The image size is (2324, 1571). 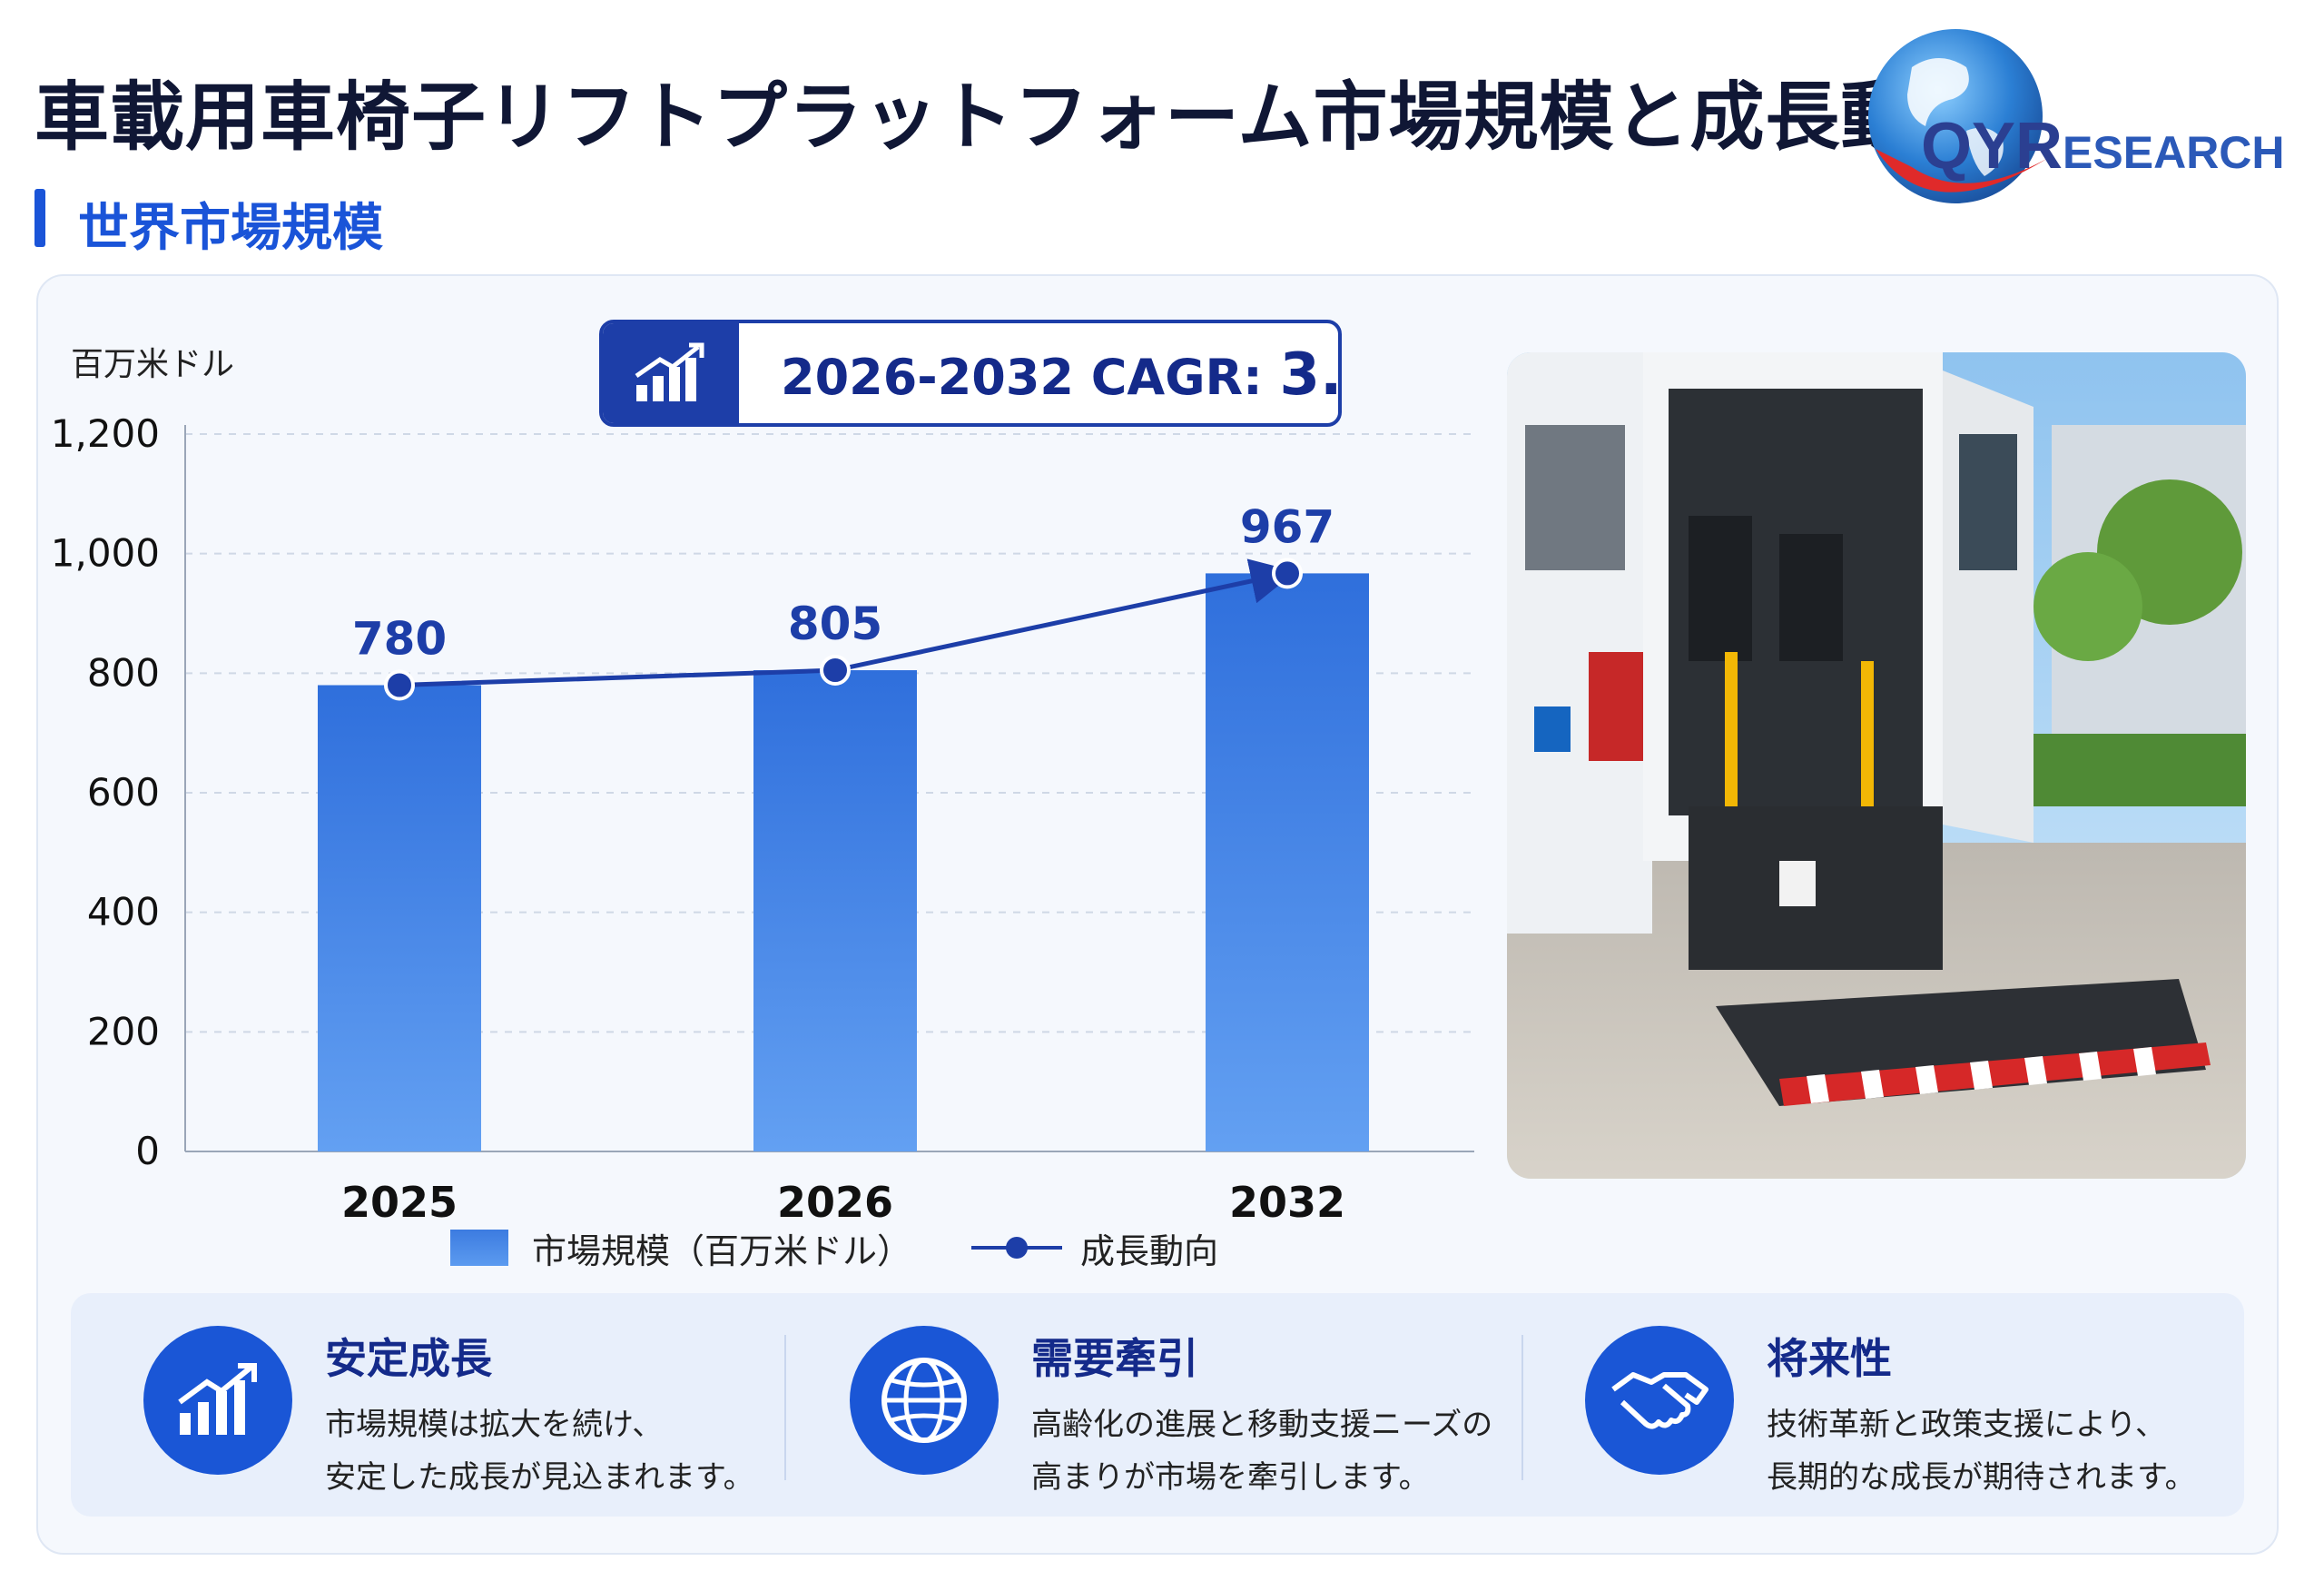 I want to click on bar-2026, so click(x=835, y=910).